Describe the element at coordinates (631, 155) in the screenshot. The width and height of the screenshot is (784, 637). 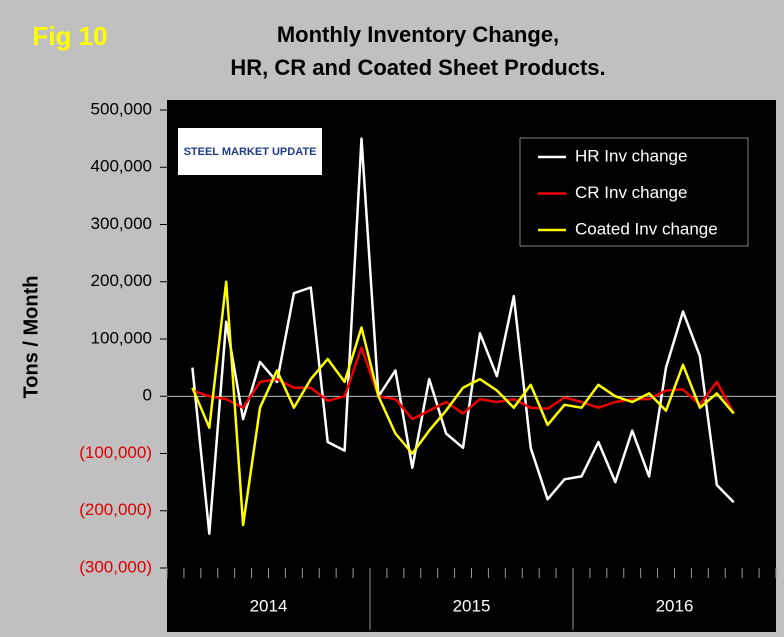
I see `legend-label: HR Inv change` at that location.